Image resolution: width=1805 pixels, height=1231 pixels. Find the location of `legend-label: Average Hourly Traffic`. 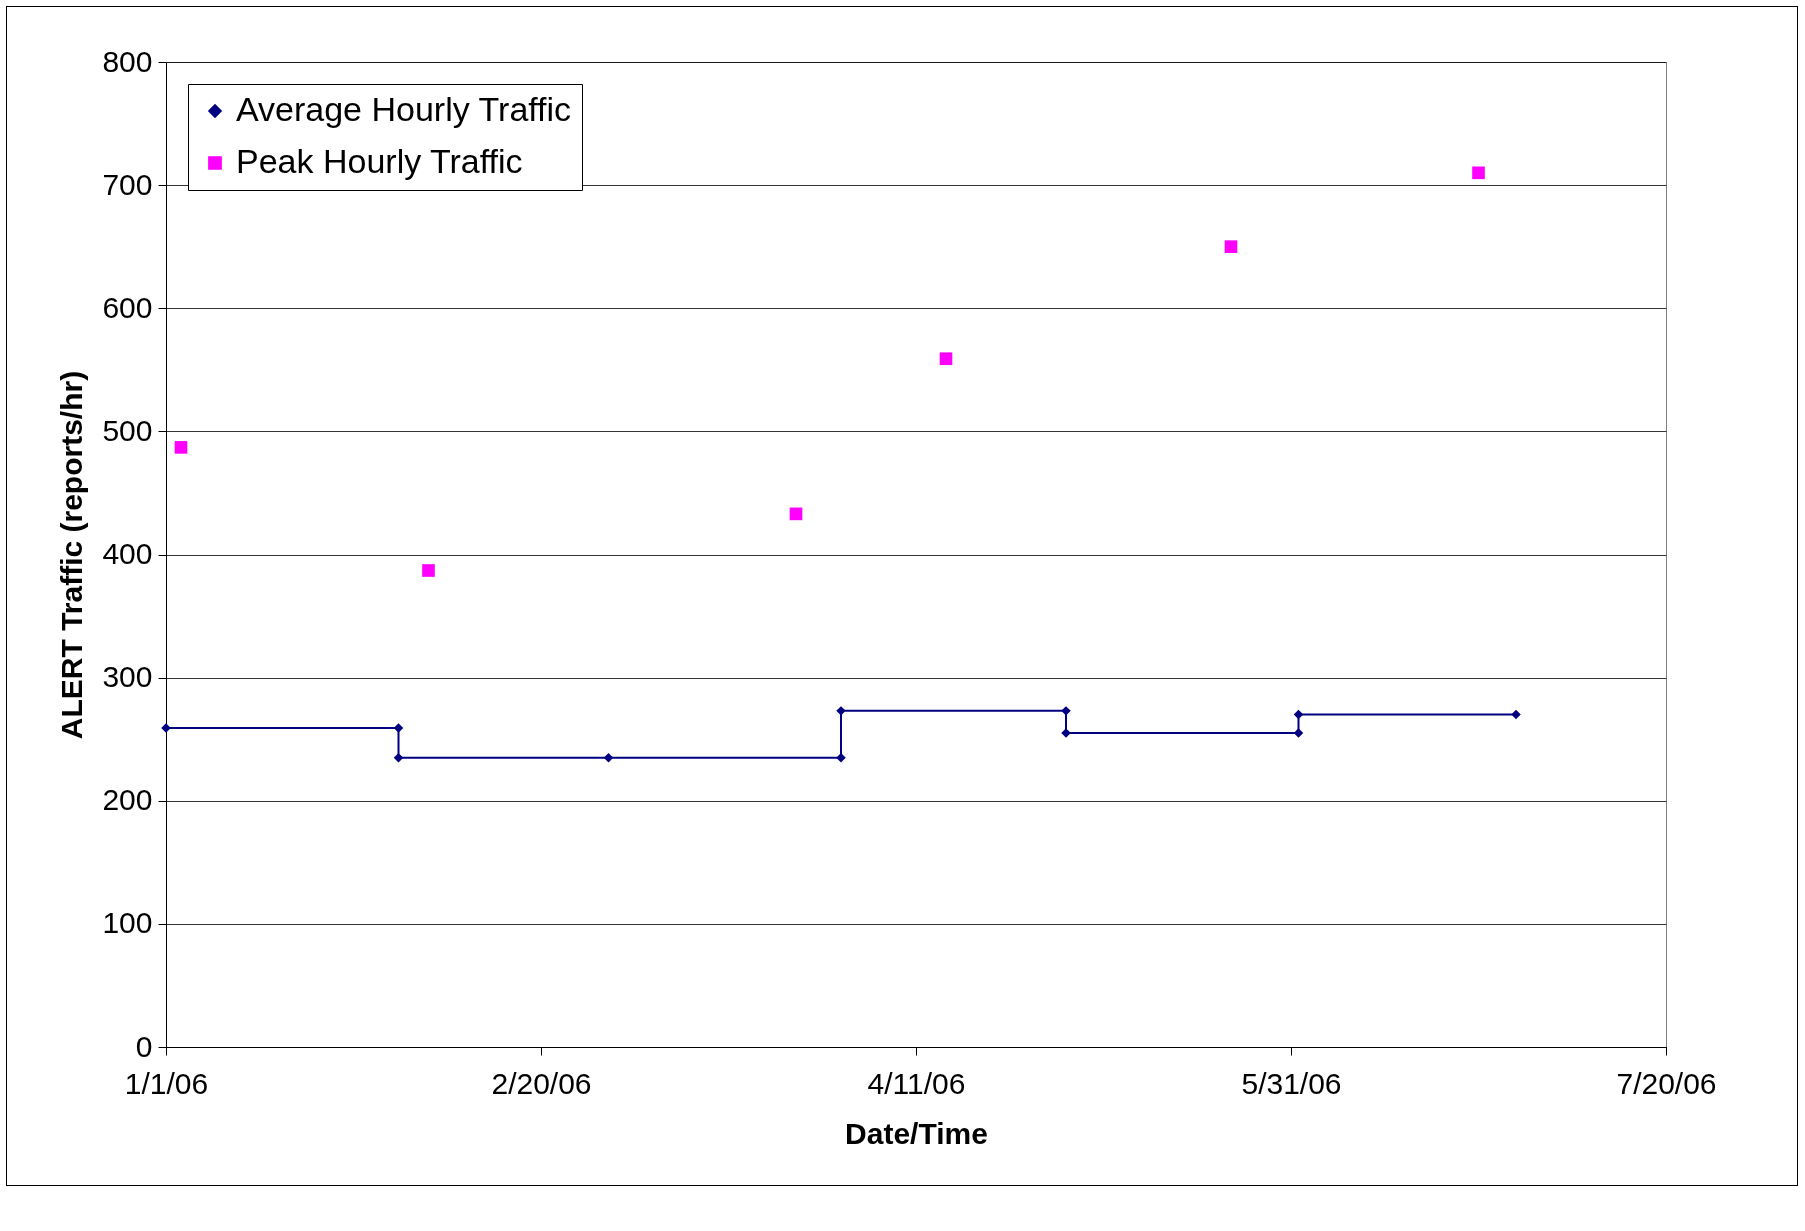

legend-label: Average Hourly Traffic is located at coordinates (404, 109).